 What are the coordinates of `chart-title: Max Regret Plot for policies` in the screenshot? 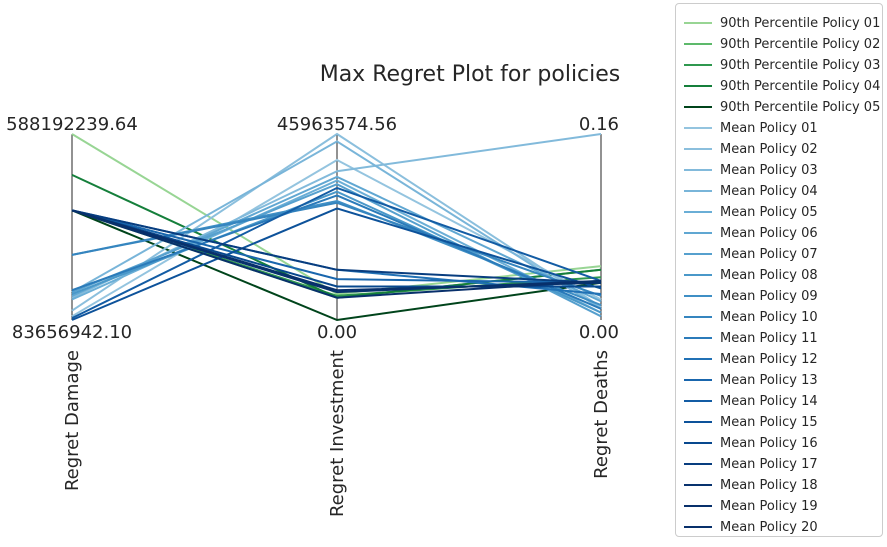 It's located at (470, 74).